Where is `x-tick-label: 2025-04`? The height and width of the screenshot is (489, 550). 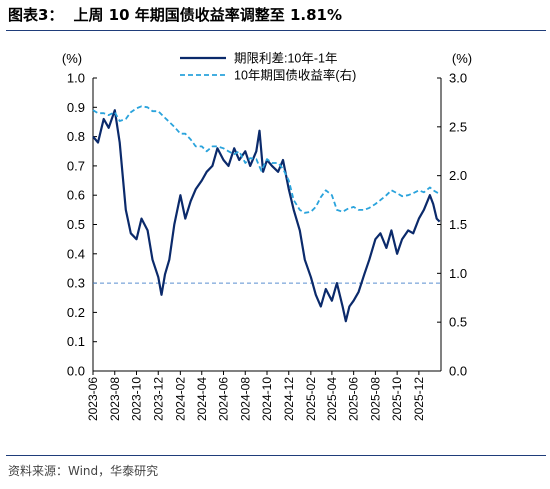
x-tick-label: 2025-04 is located at coordinates (332, 399).